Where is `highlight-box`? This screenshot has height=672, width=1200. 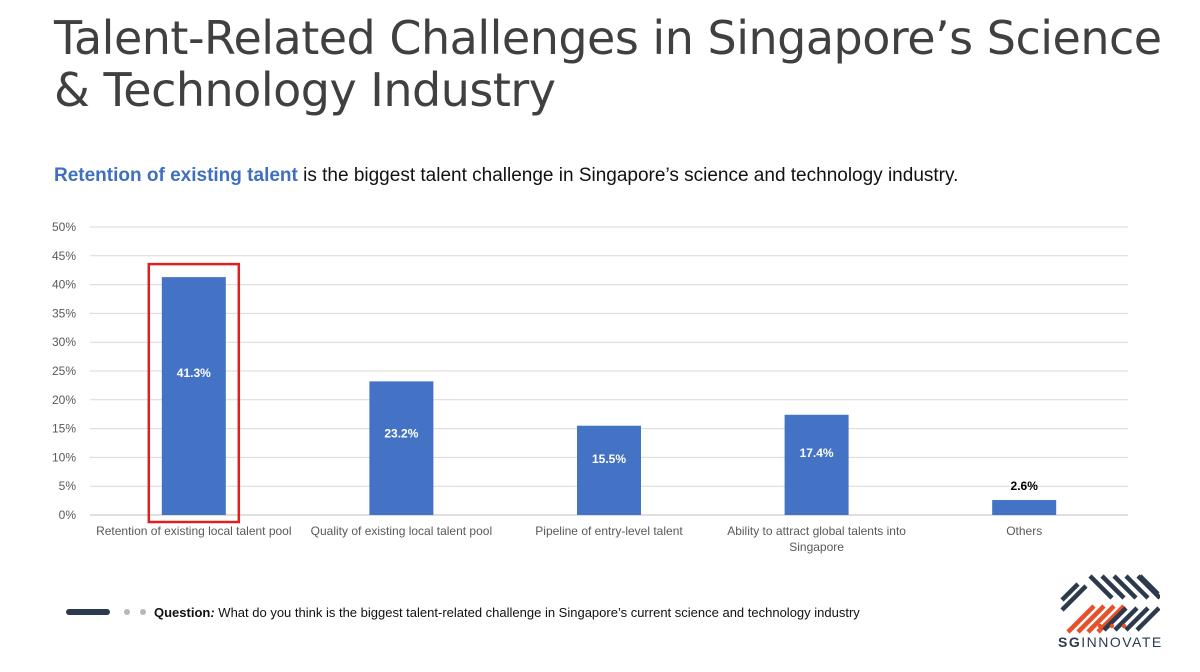
highlight-box is located at coordinates (194, 393).